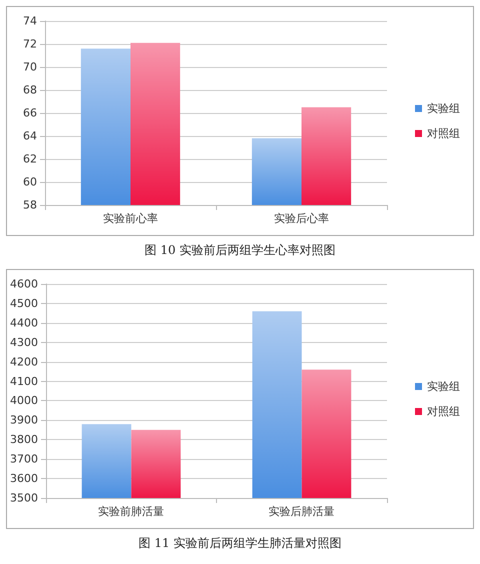 The height and width of the screenshot is (564, 480). What do you see at coordinates (131, 511) in the screenshot?
I see `x-tick-label: 实验前肺活量` at bounding box center [131, 511].